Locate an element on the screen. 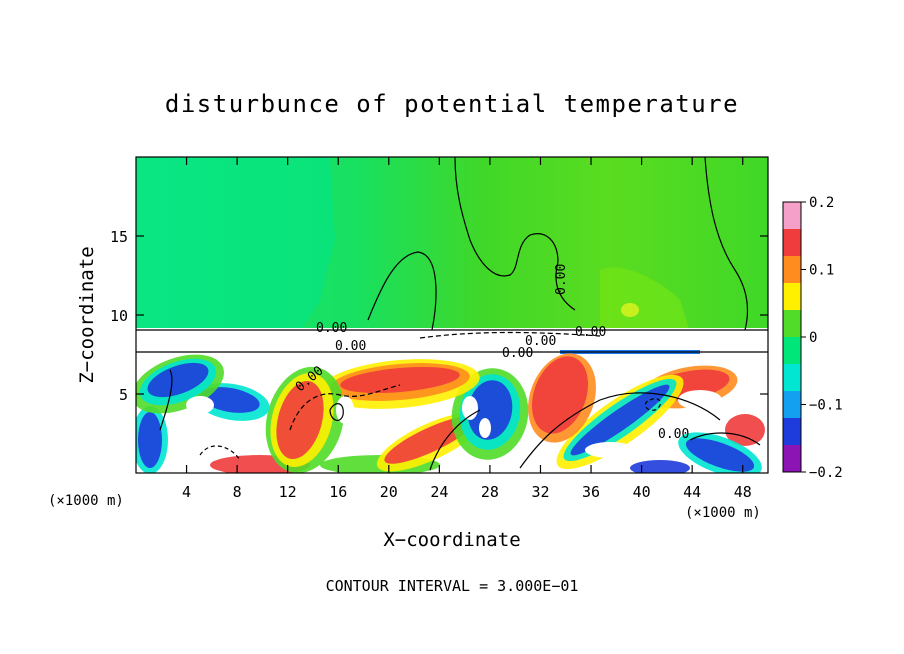 This screenshot has height=654, width=904. contour-inversion-dash is located at coordinates (510, 335).